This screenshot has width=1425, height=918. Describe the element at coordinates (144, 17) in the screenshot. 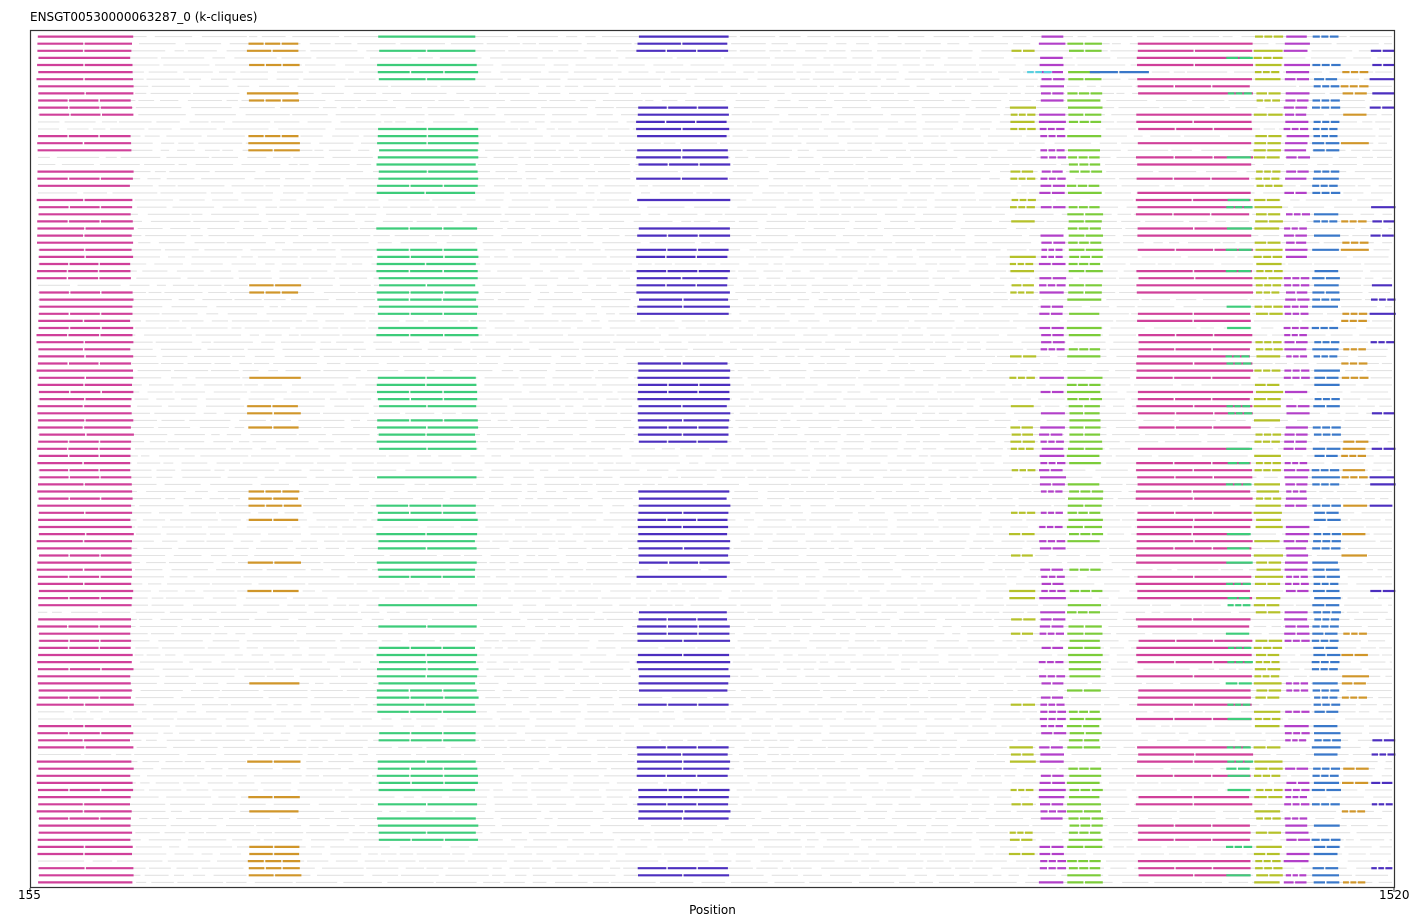

I see `chart-title: ENSGT00530000063287_0 (k-cliques)` at that location.